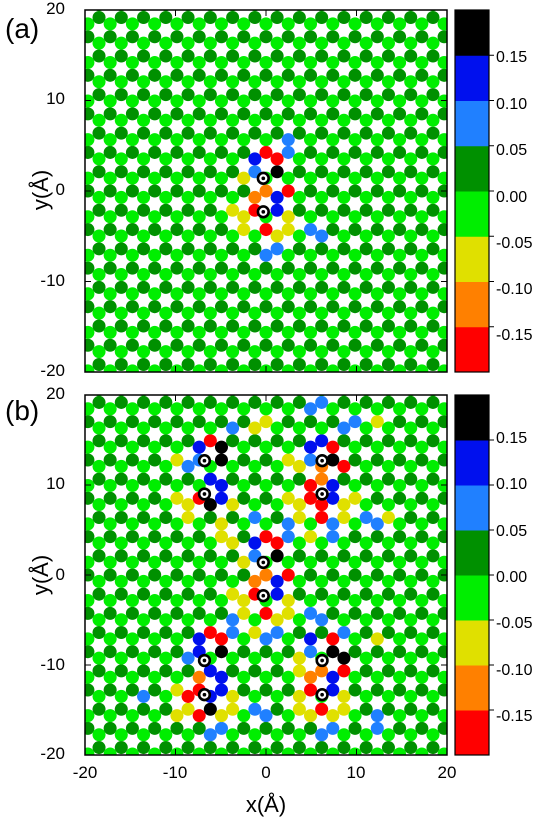 This screenshot has height=819, width=540. Describe the element at coordinates (514, 623) in the screenshot. I see `colorbar-b-tick-label: -0.05` at that location.